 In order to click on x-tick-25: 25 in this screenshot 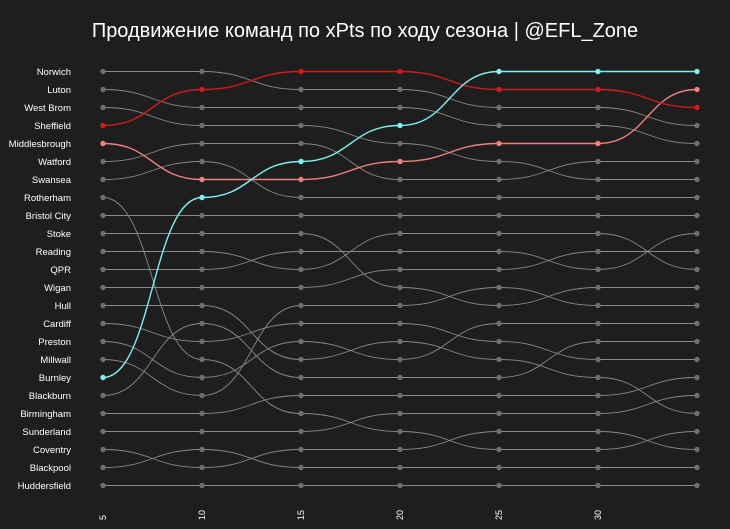, I will do `click(499, 515)`.